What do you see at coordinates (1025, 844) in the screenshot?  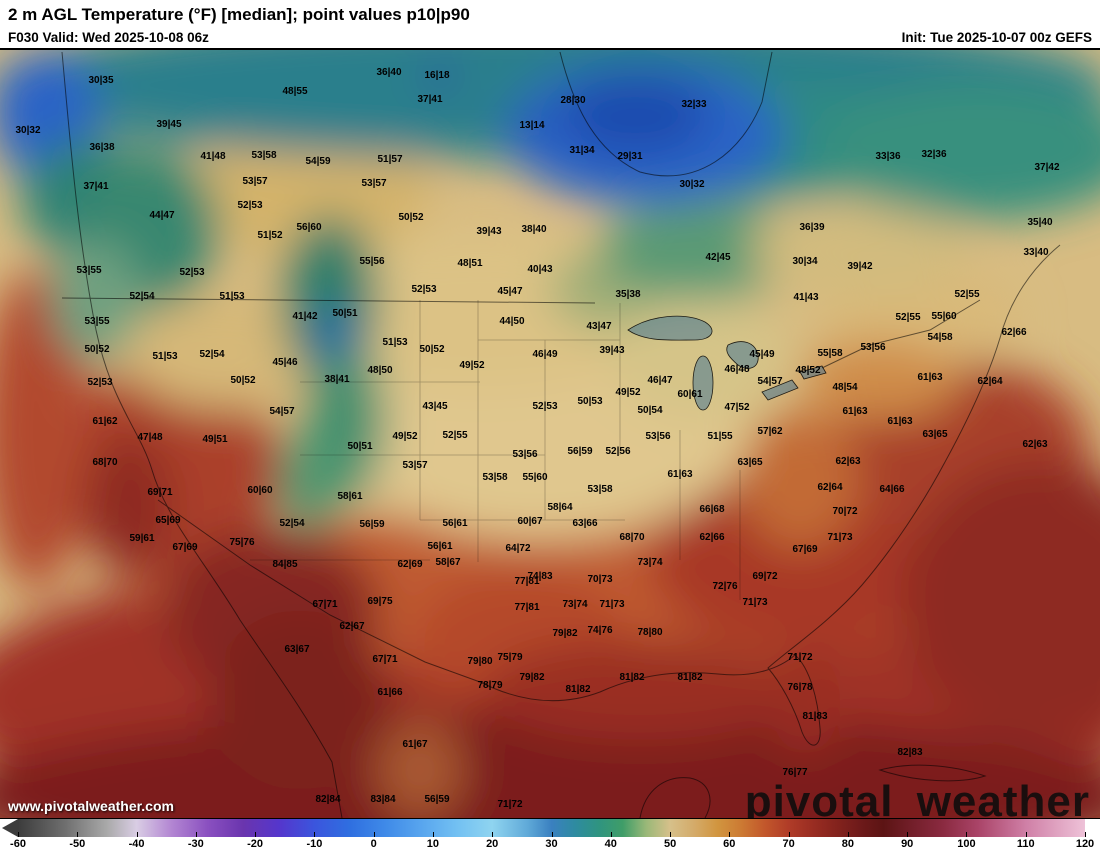 I see `colorbar-tick-label: 110` at bounding box center [1025, 844].